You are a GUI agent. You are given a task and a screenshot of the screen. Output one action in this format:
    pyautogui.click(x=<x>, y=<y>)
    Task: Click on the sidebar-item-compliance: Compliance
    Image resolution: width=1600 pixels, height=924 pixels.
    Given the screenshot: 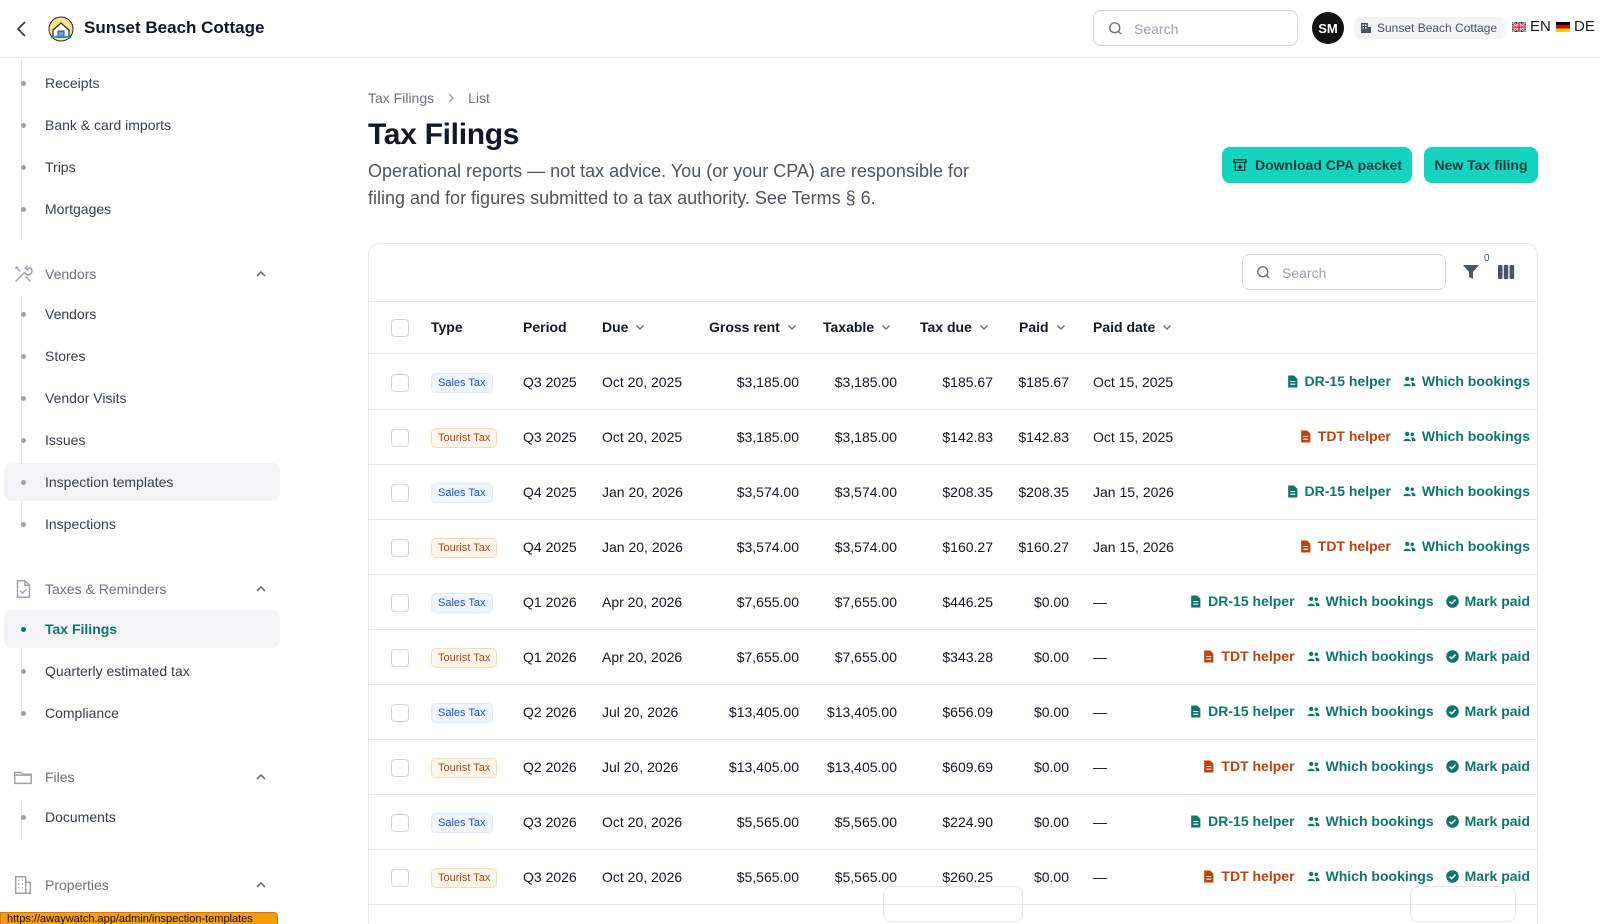 What is the action you would take?
    pyautogui.click(x=142, y=713)
    